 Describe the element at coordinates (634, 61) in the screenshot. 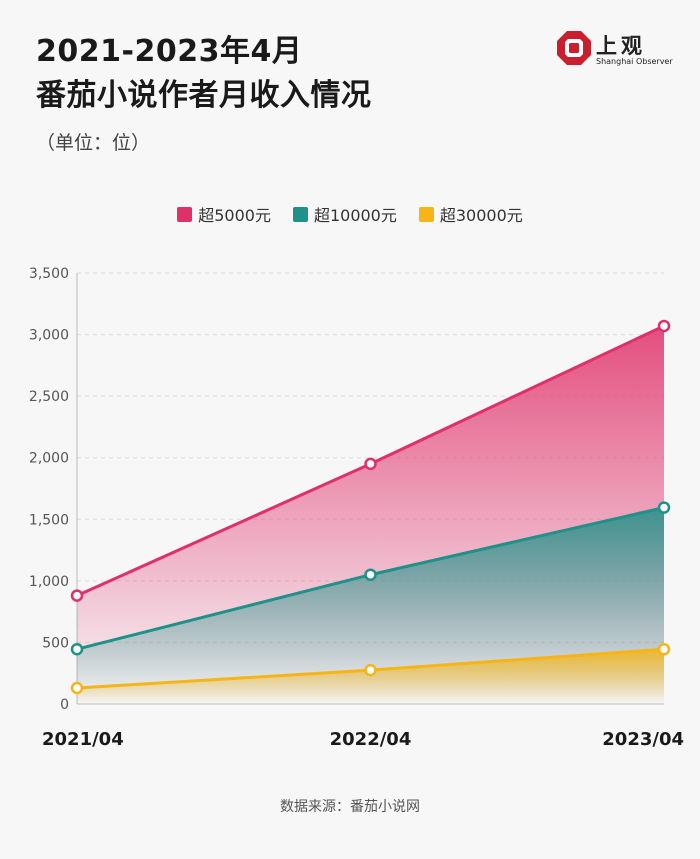

I see `logo-english: Shanghai Observer` at that location.